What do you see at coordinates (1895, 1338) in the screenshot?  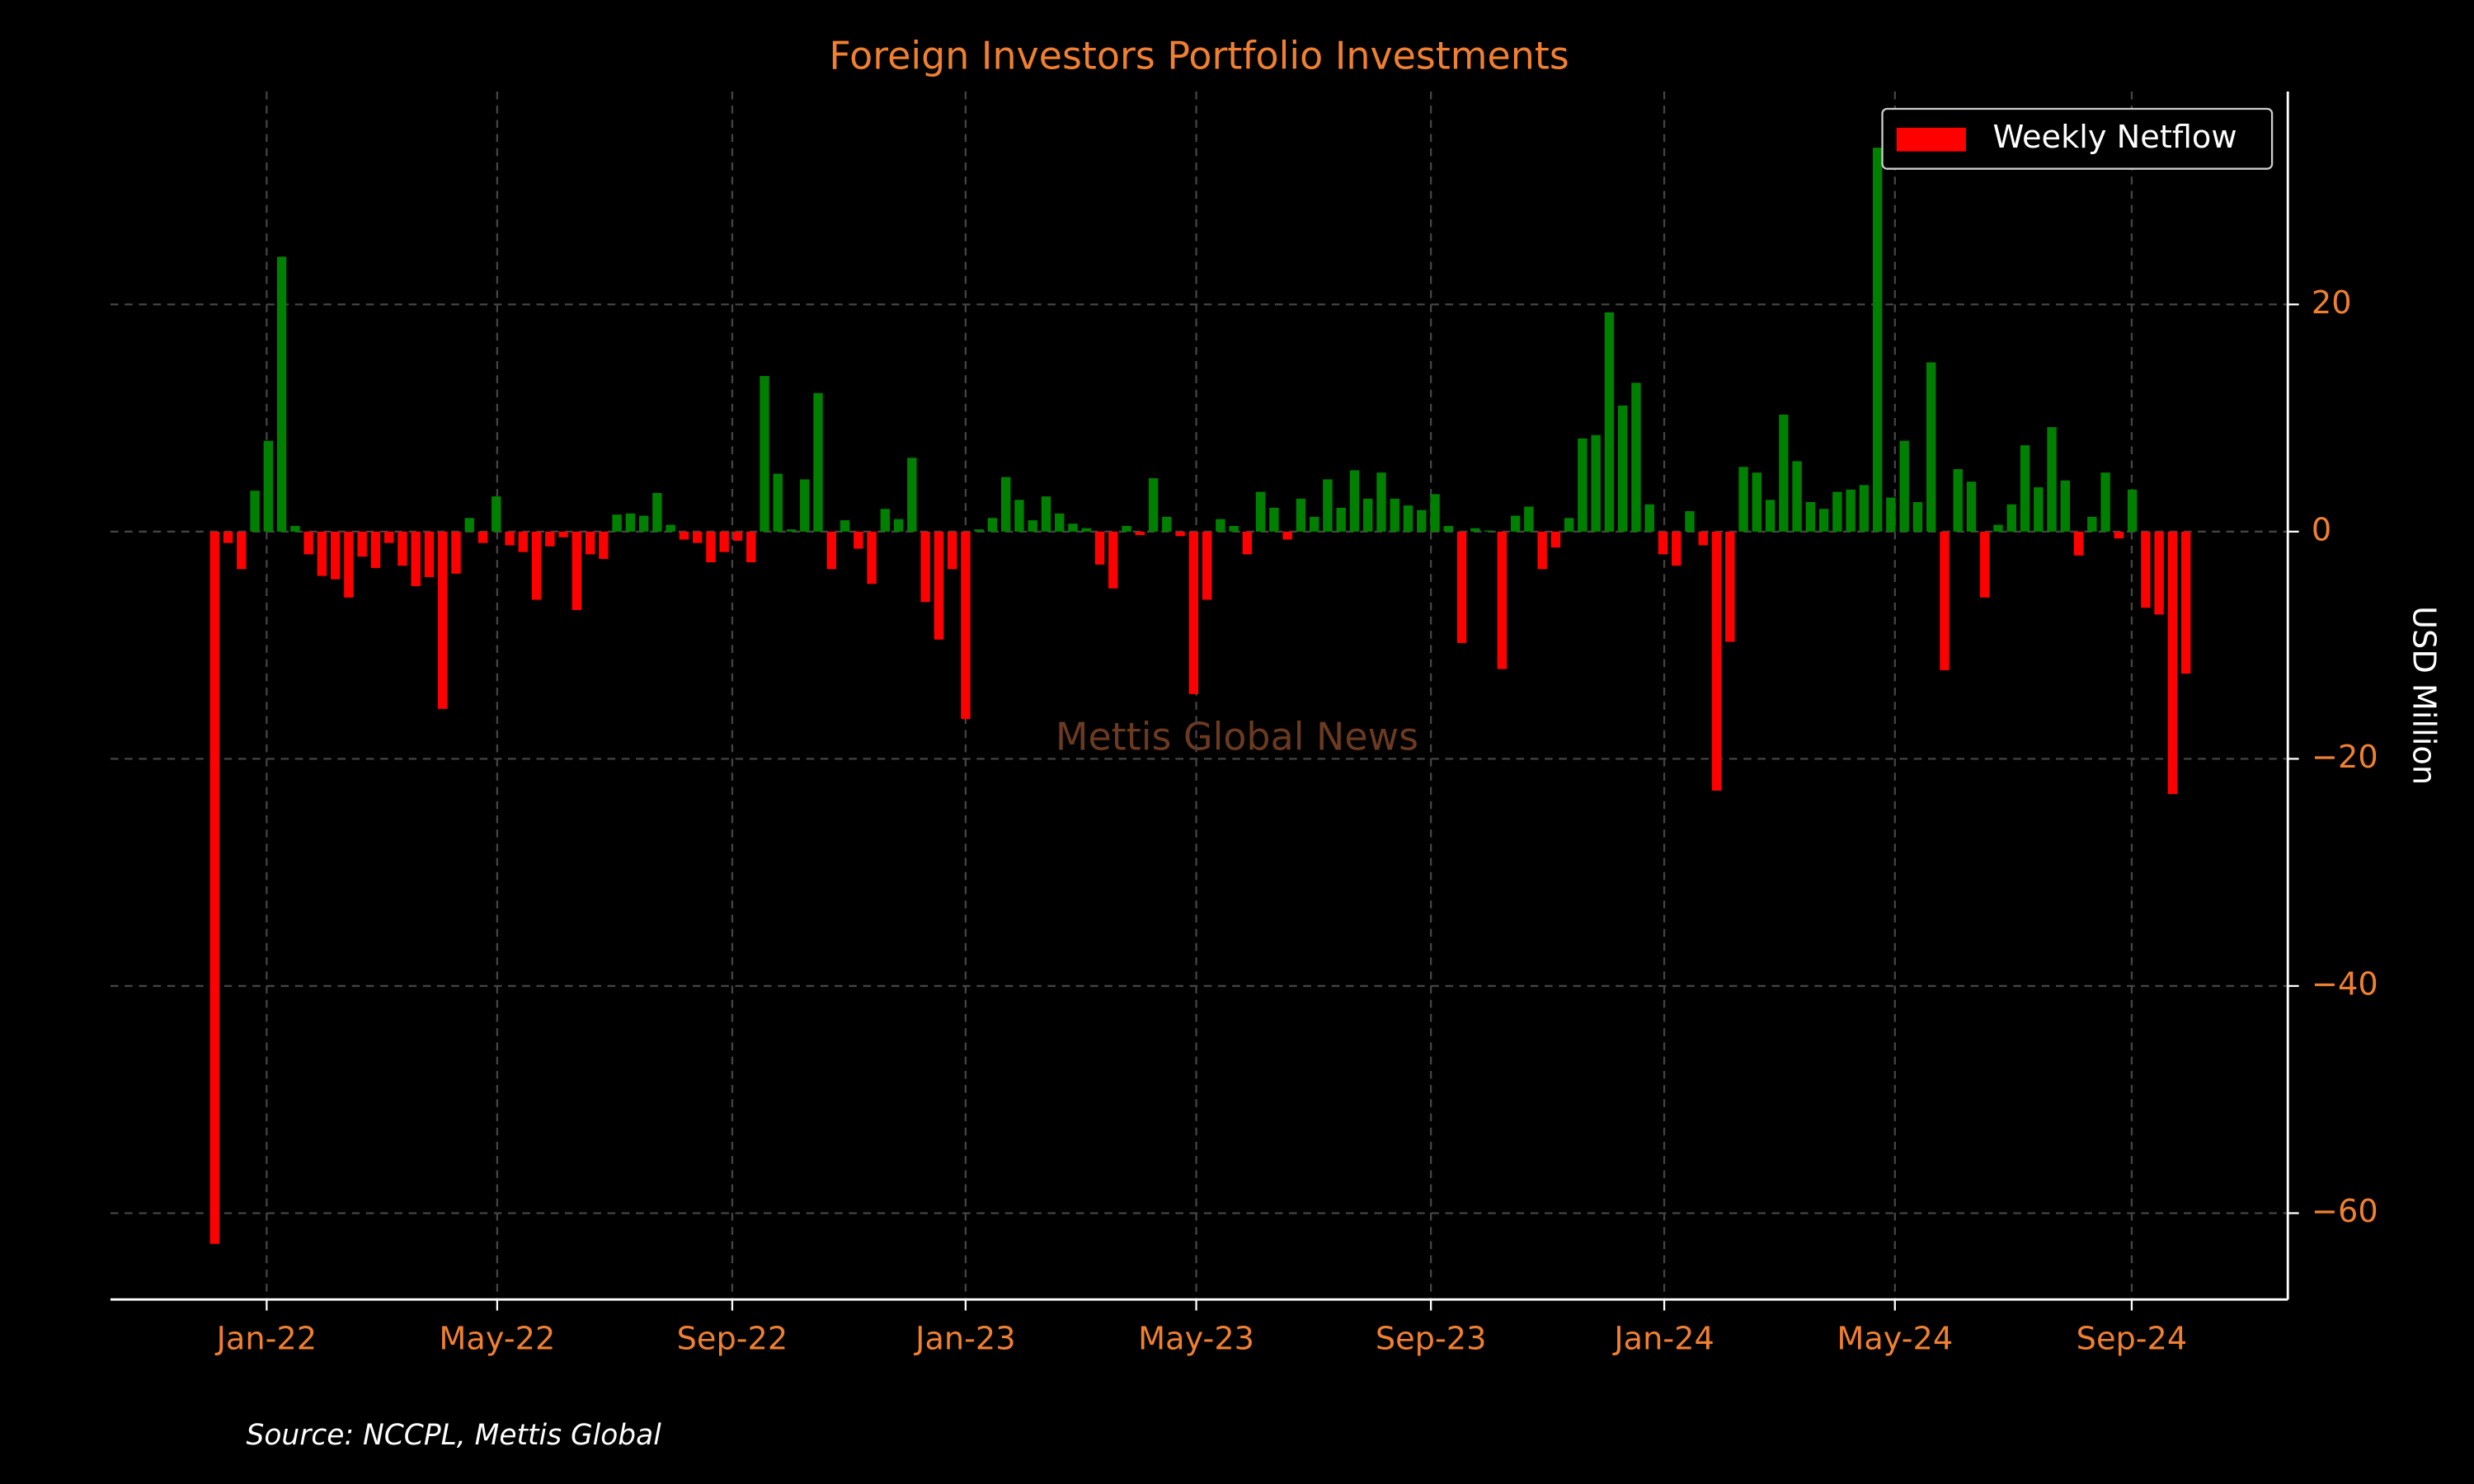 I see `x-tick-label: May-24` at bounding box center [1895, 1338].